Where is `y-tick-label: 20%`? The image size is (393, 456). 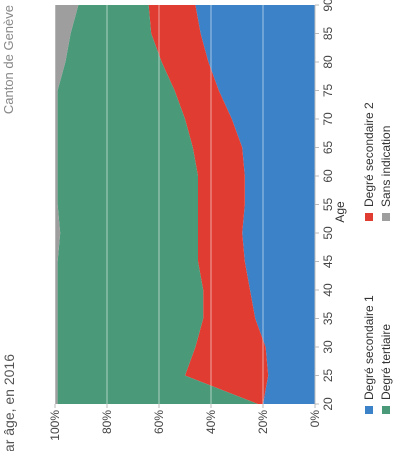 y-tick-label: 20% is located at coordinates (263, 422).